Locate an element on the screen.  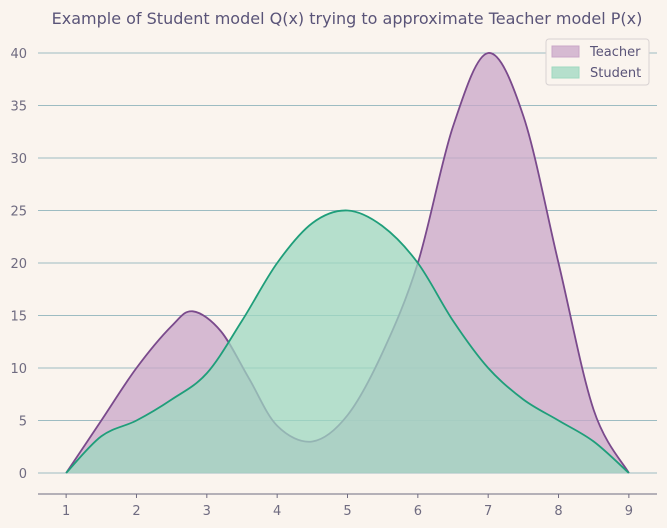
legend-label-student: Student is located at coordinates (615, 73).